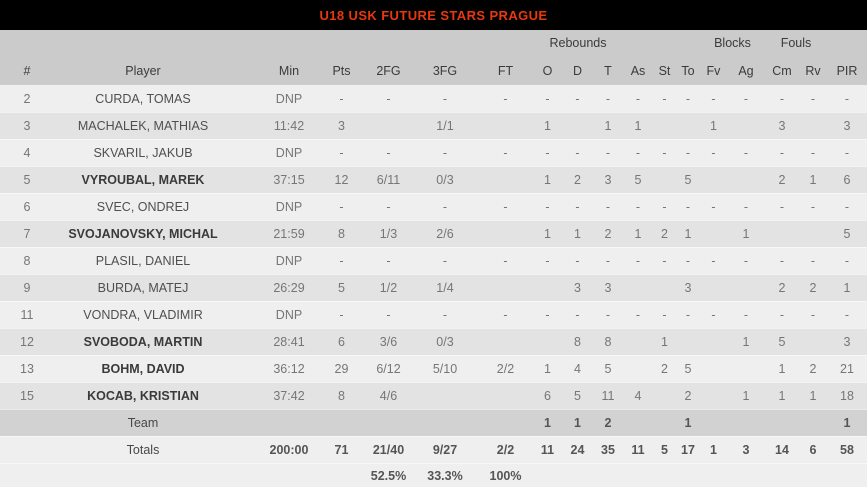 This screenshot has height=487, width=867. What do you see at coordinates (782, 342) in the screenshot?
I see `cell-cm: 5` at bounding box center [782, 342].